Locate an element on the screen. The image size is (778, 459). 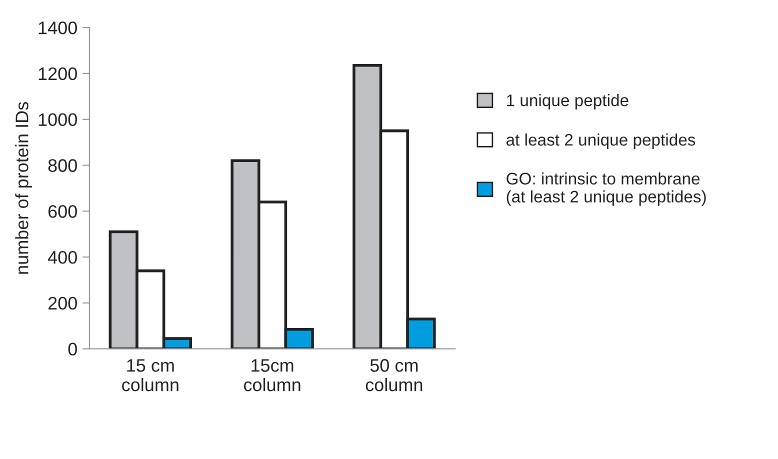
y-tick-label: 1000 is located at coordinates (57, 119).